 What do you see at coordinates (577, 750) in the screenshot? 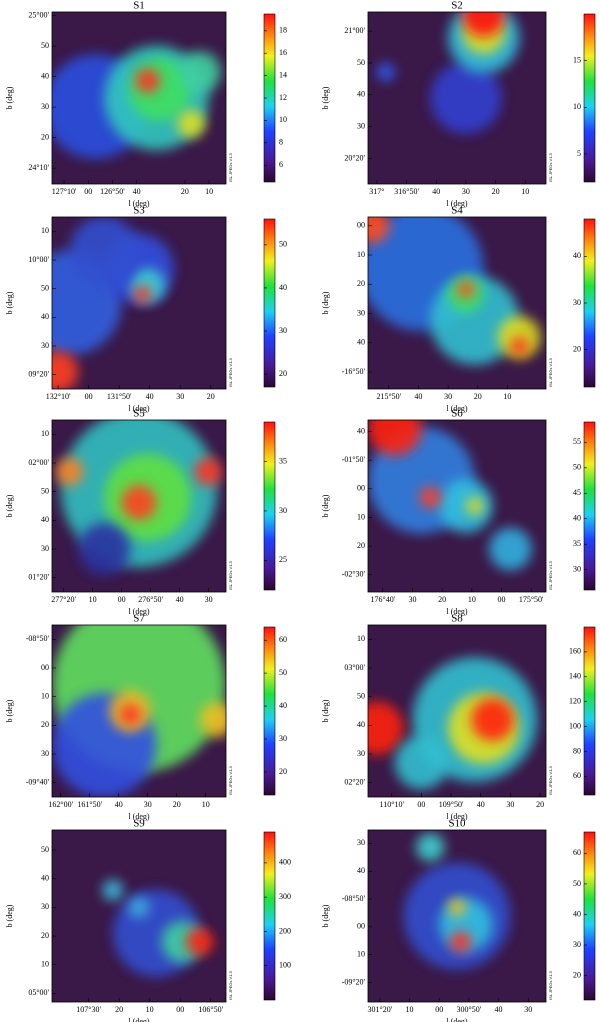
I see `colorbar-tick-label: 80` at bounding box center [577, 750].